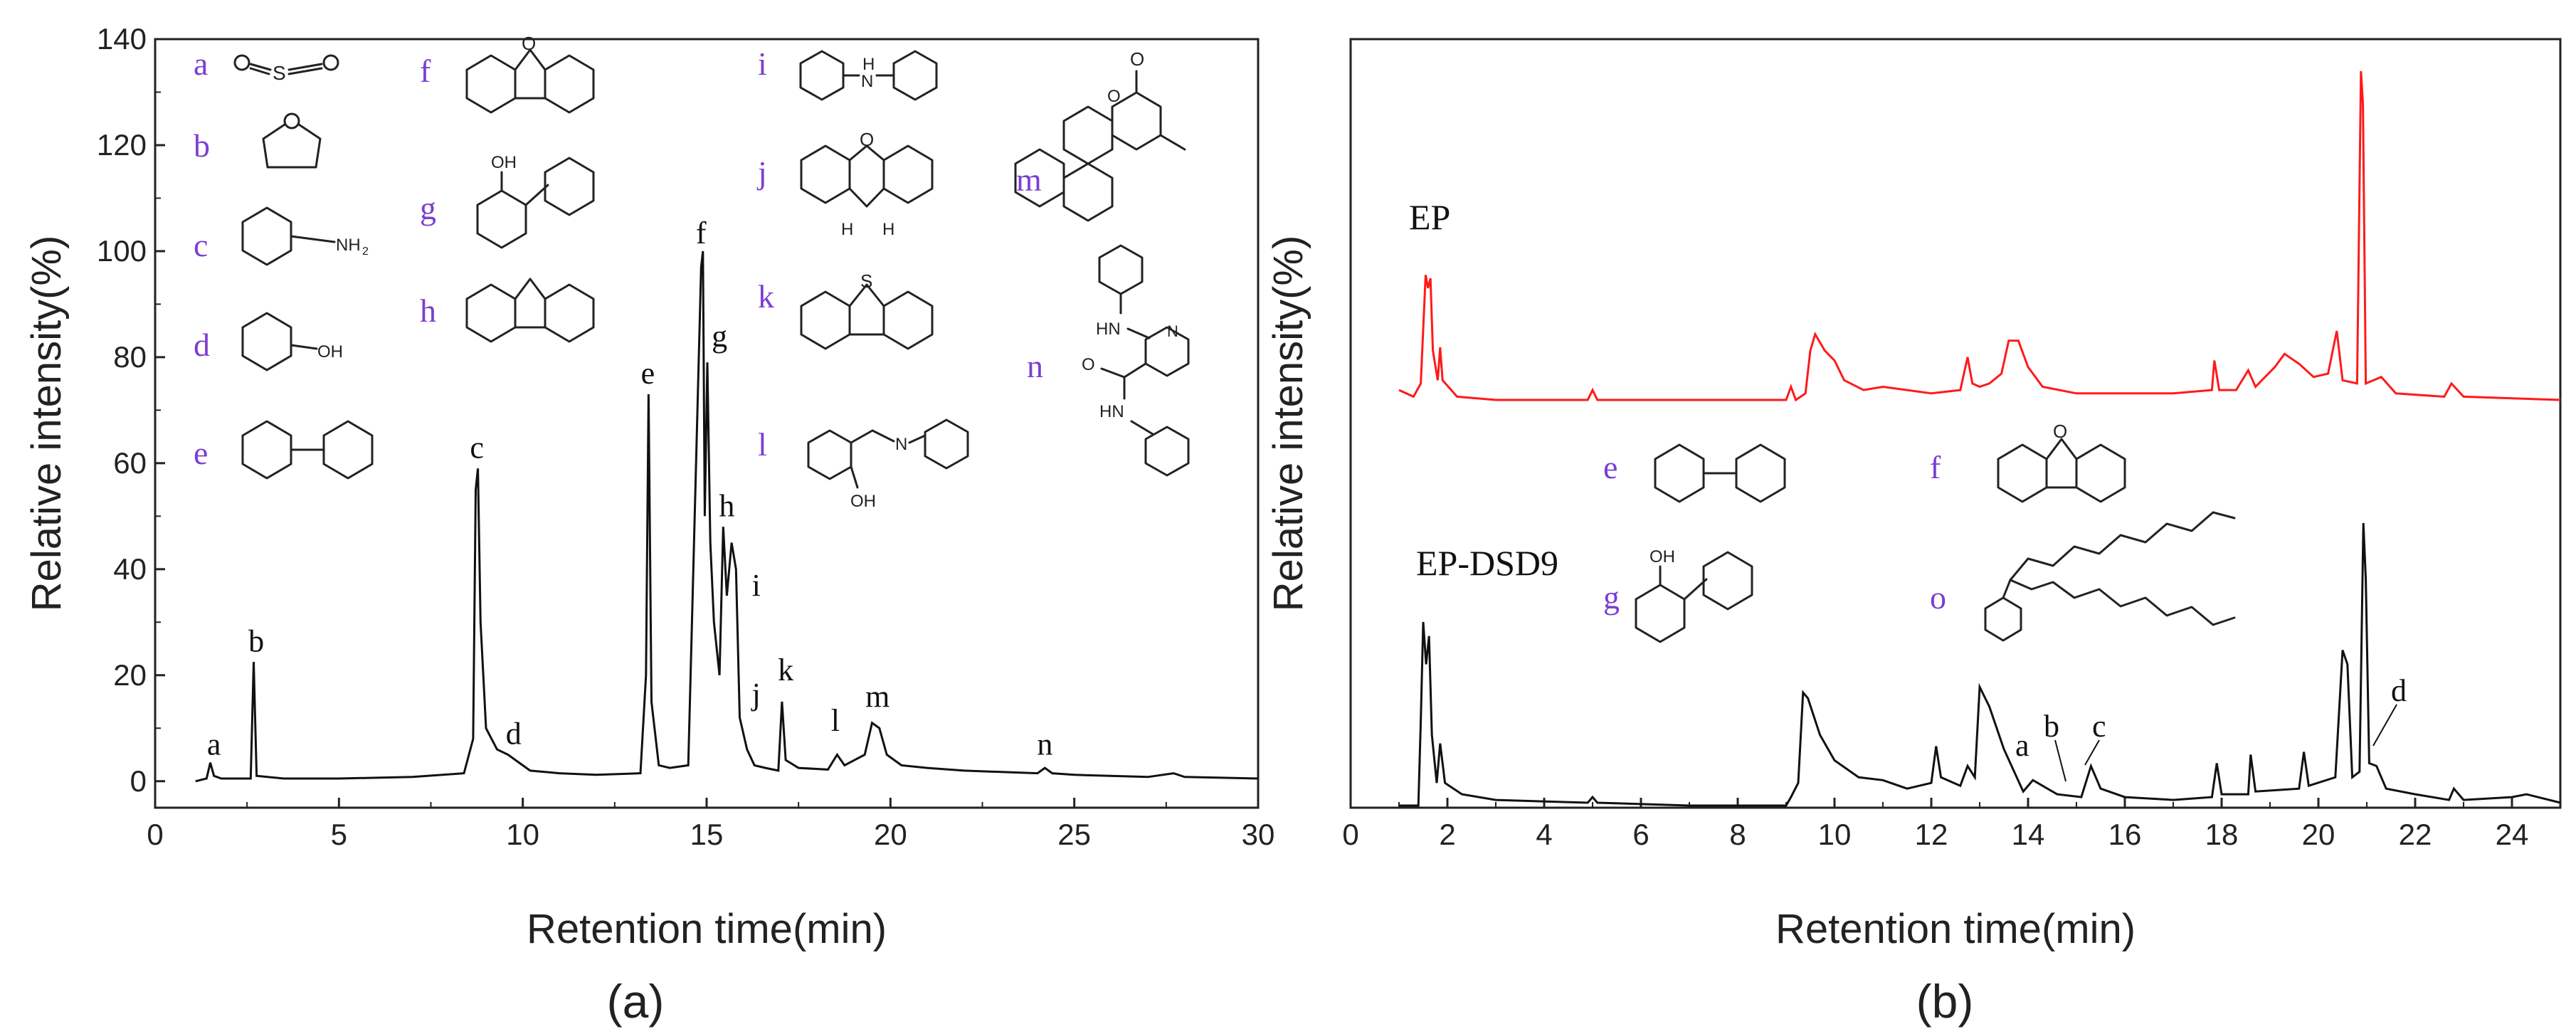 The image size is (2576, 1034). I want to click on compound-letter-b: b, so click(202, 145).